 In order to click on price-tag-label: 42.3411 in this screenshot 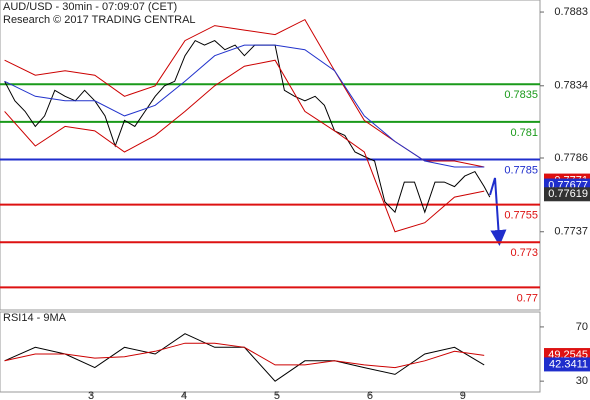, I will do `click(568, 364)`.